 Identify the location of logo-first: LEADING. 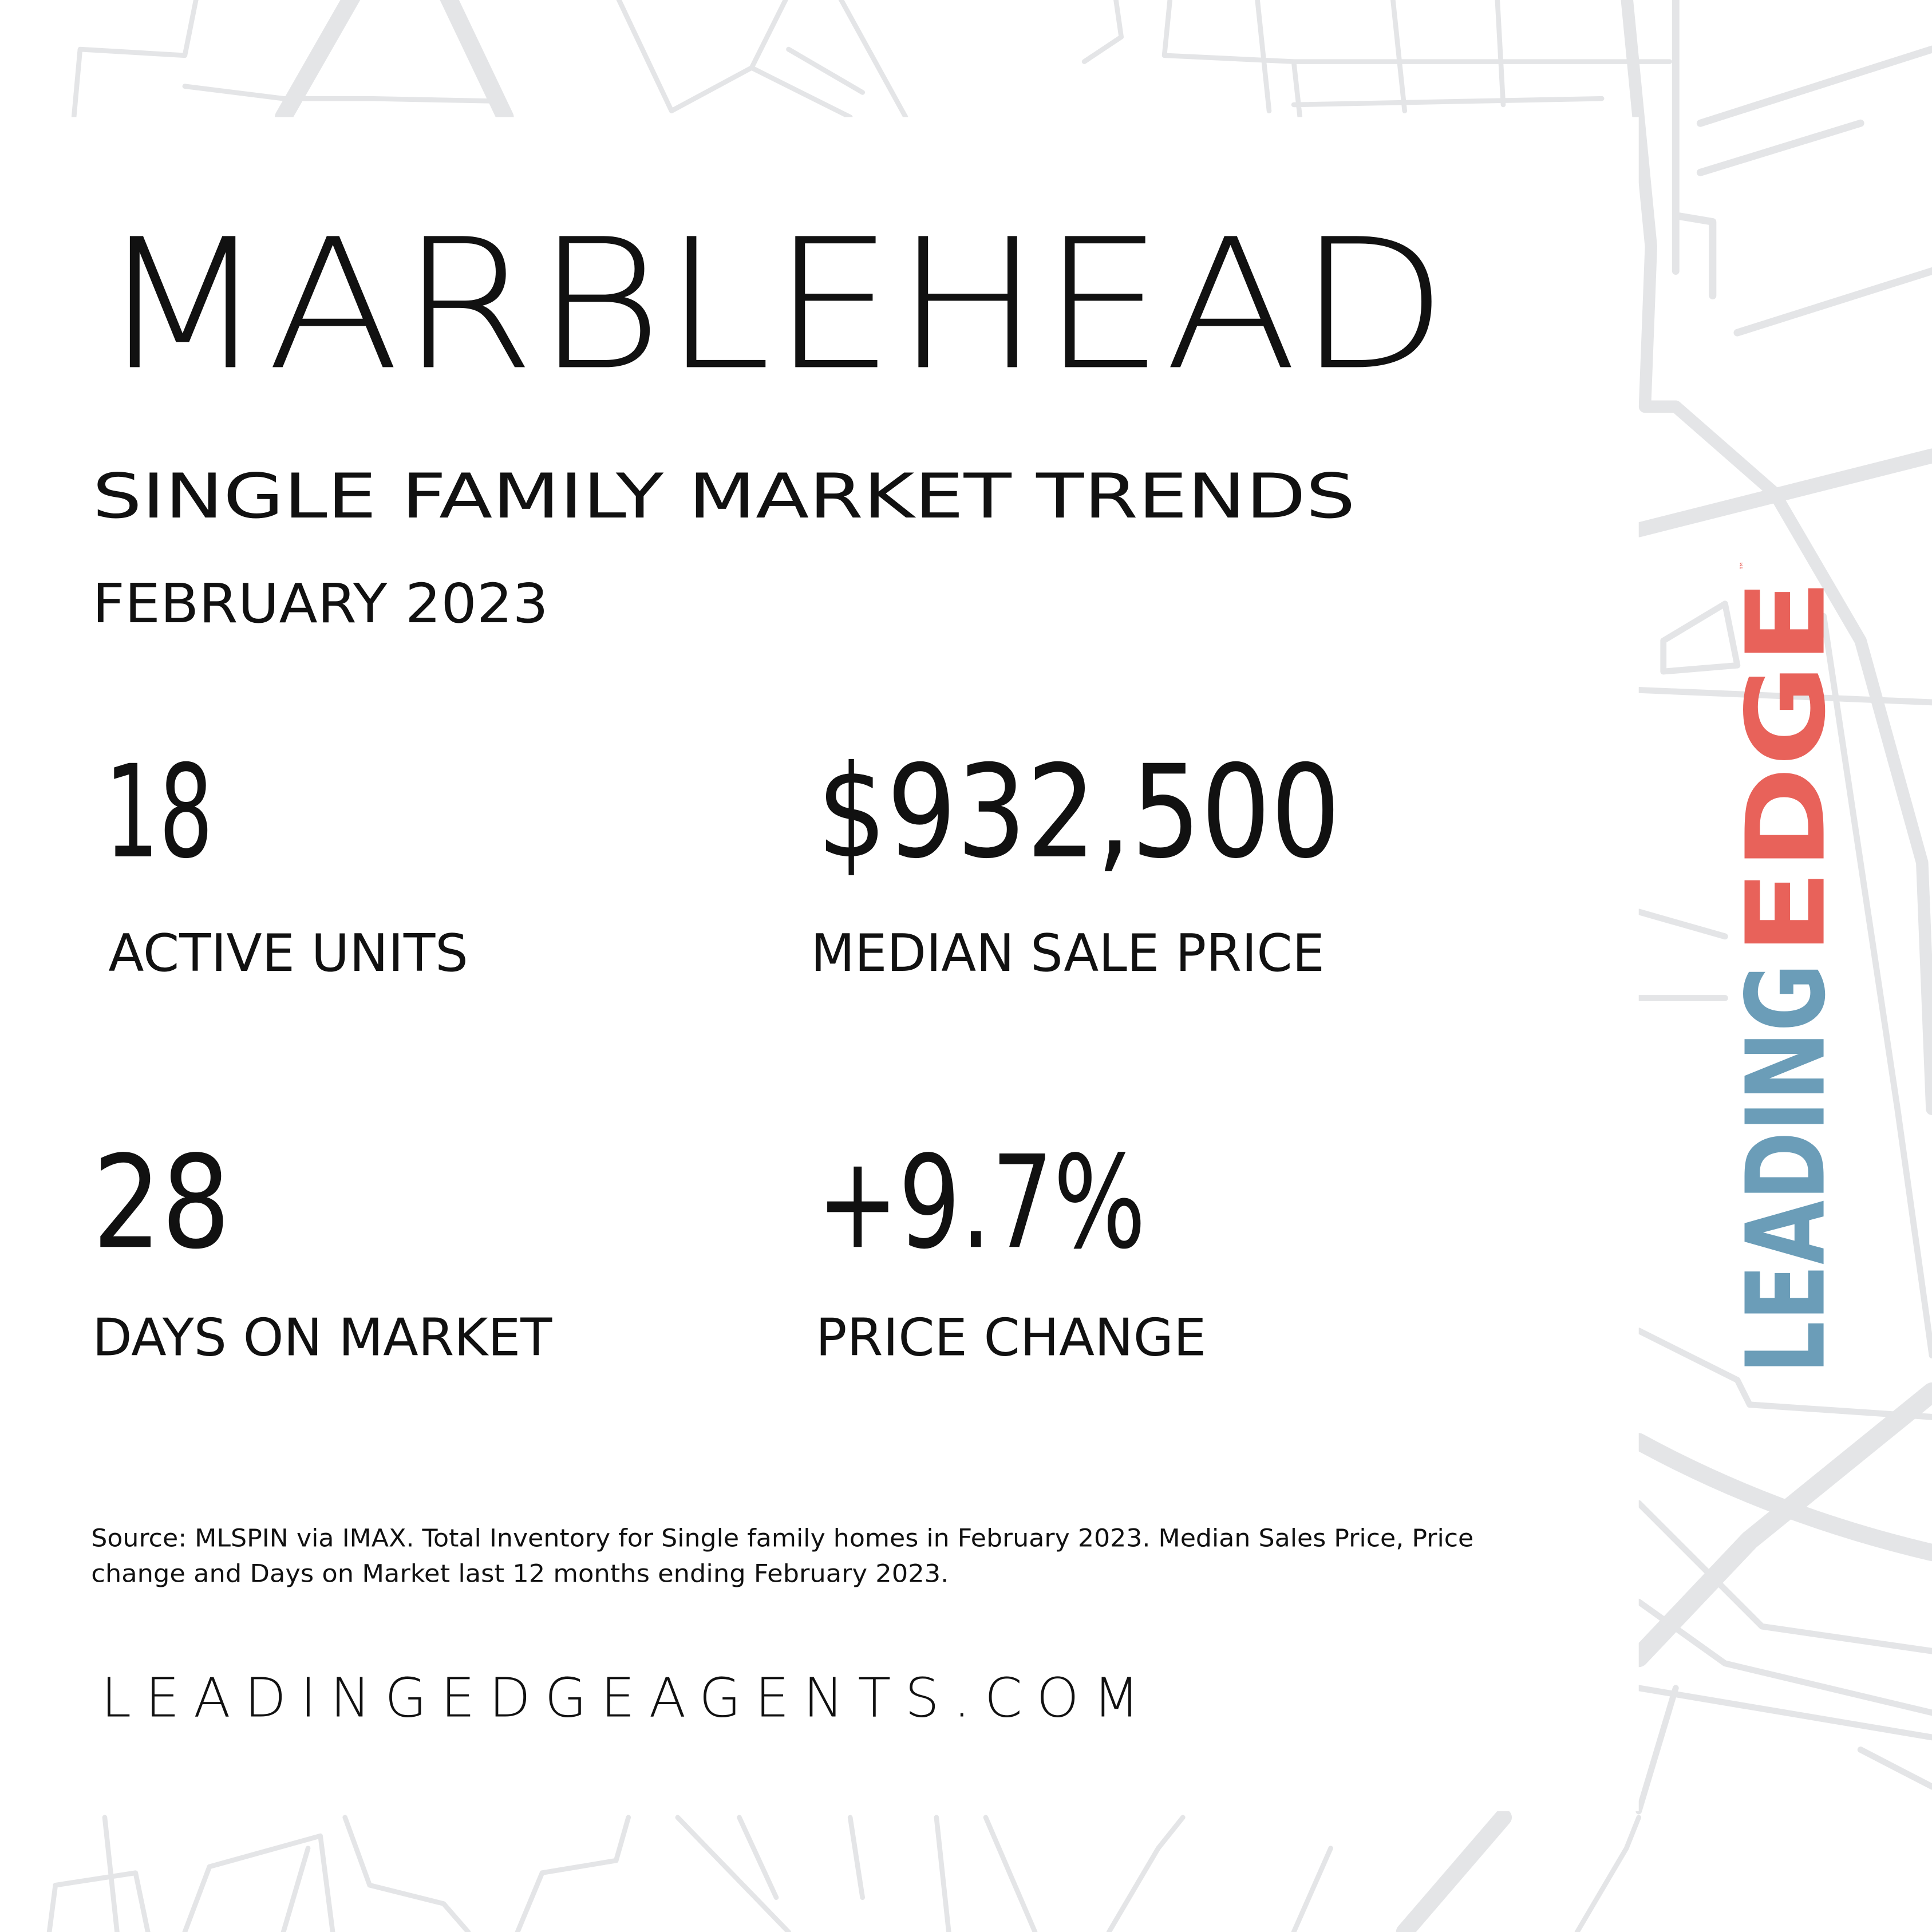
(1786, 1168).